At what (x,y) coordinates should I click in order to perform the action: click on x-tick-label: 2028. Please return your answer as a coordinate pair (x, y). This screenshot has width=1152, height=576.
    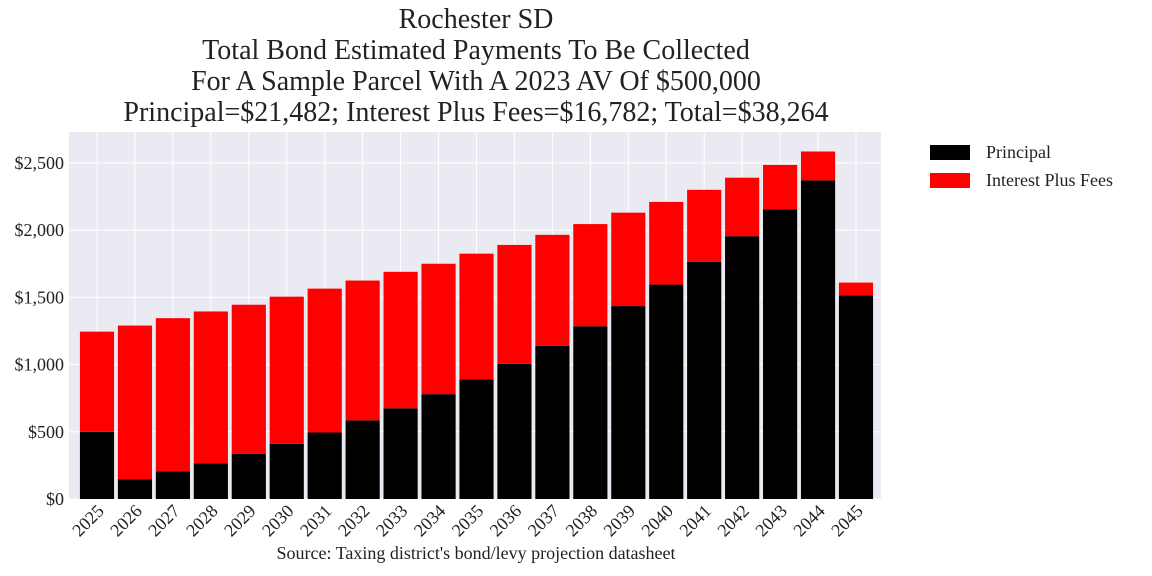
    Looking at the image, I should click on (202, 521).